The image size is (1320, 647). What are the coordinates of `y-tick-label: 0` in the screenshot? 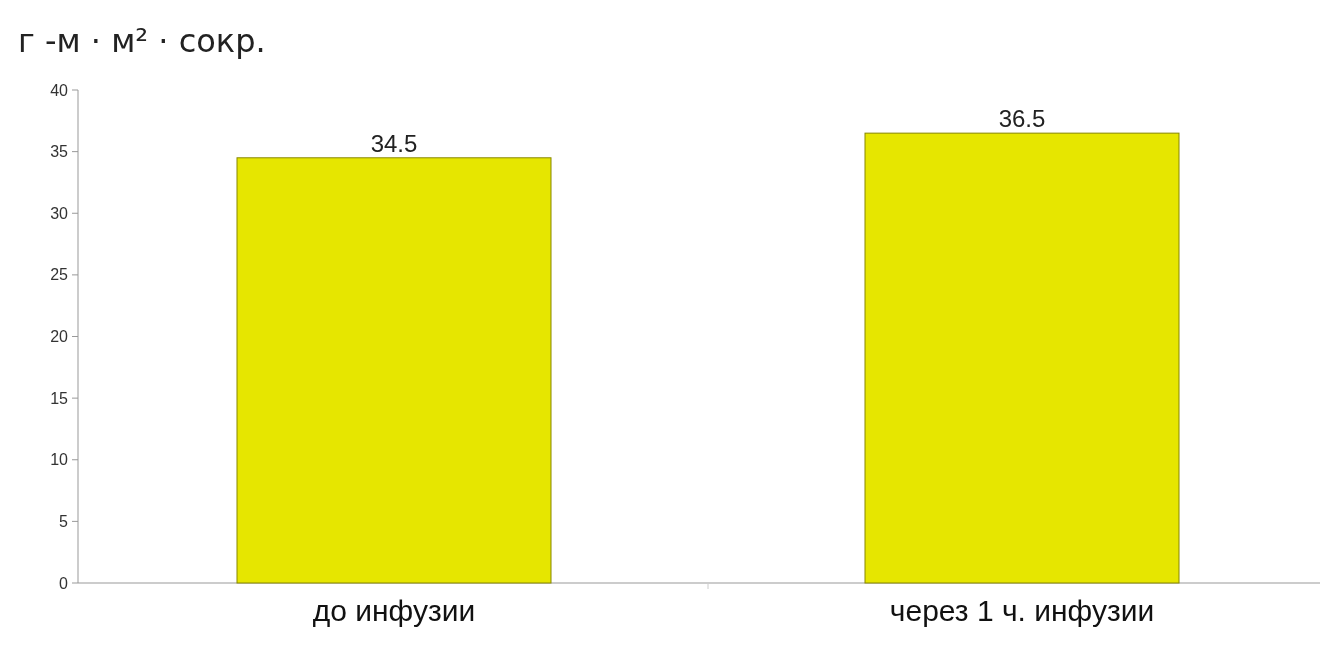 It's located at (64, 583).